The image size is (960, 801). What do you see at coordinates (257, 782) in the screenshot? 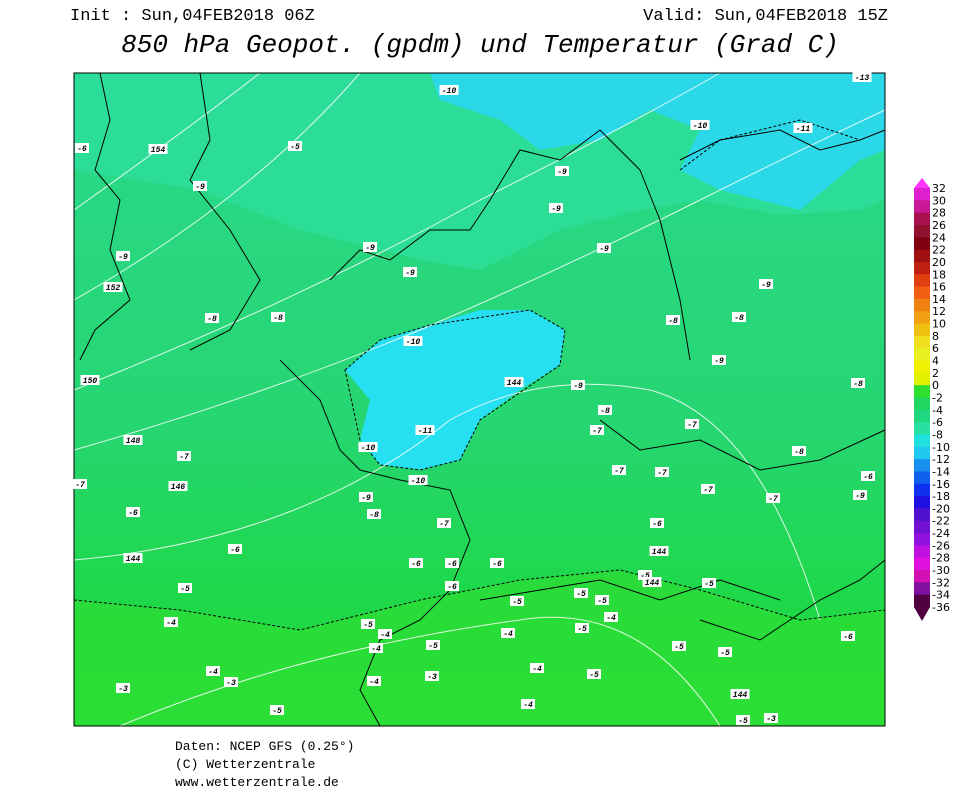
I see `footer-line: www.wetterzentrale.de` at bounding box center [257, 782].